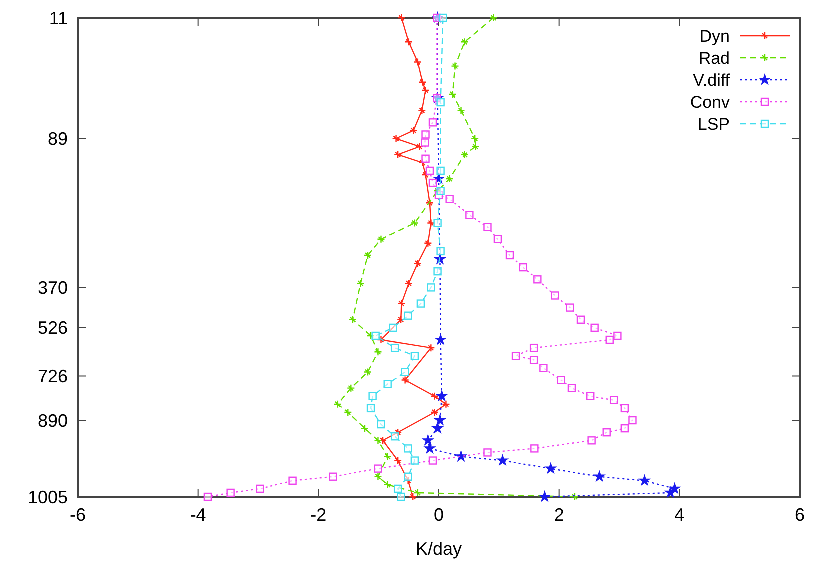 The height and width of the screenshot is (570, 814). Describe the element at coordinates (710, 102) in the screenshot. I see `legend-label: Conv` at that location.